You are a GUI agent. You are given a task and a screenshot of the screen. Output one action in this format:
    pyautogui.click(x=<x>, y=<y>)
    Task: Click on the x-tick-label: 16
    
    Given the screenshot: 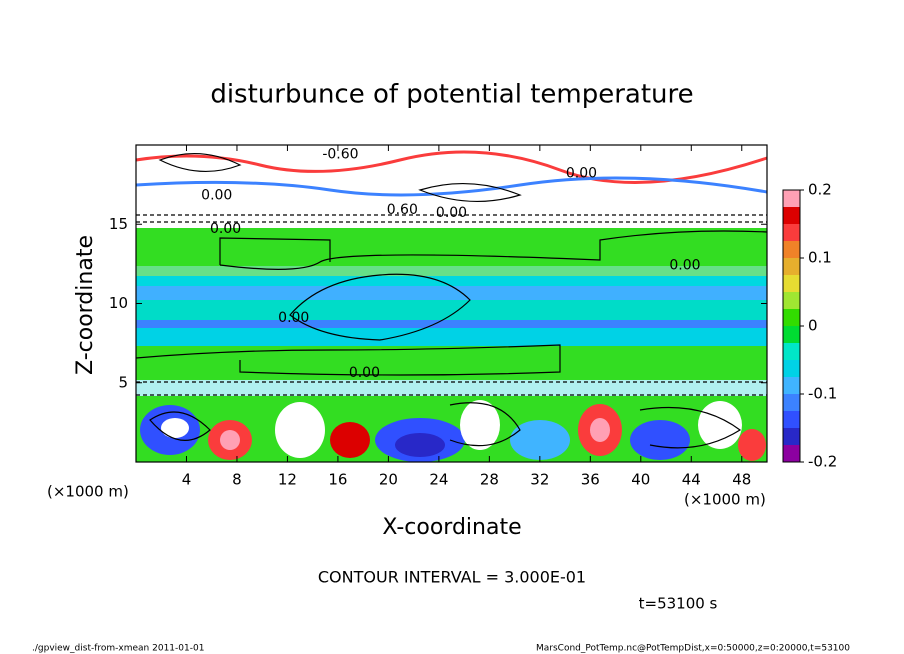 What is the action you would take?
    pyautogui.click(x=337, y=480)
    